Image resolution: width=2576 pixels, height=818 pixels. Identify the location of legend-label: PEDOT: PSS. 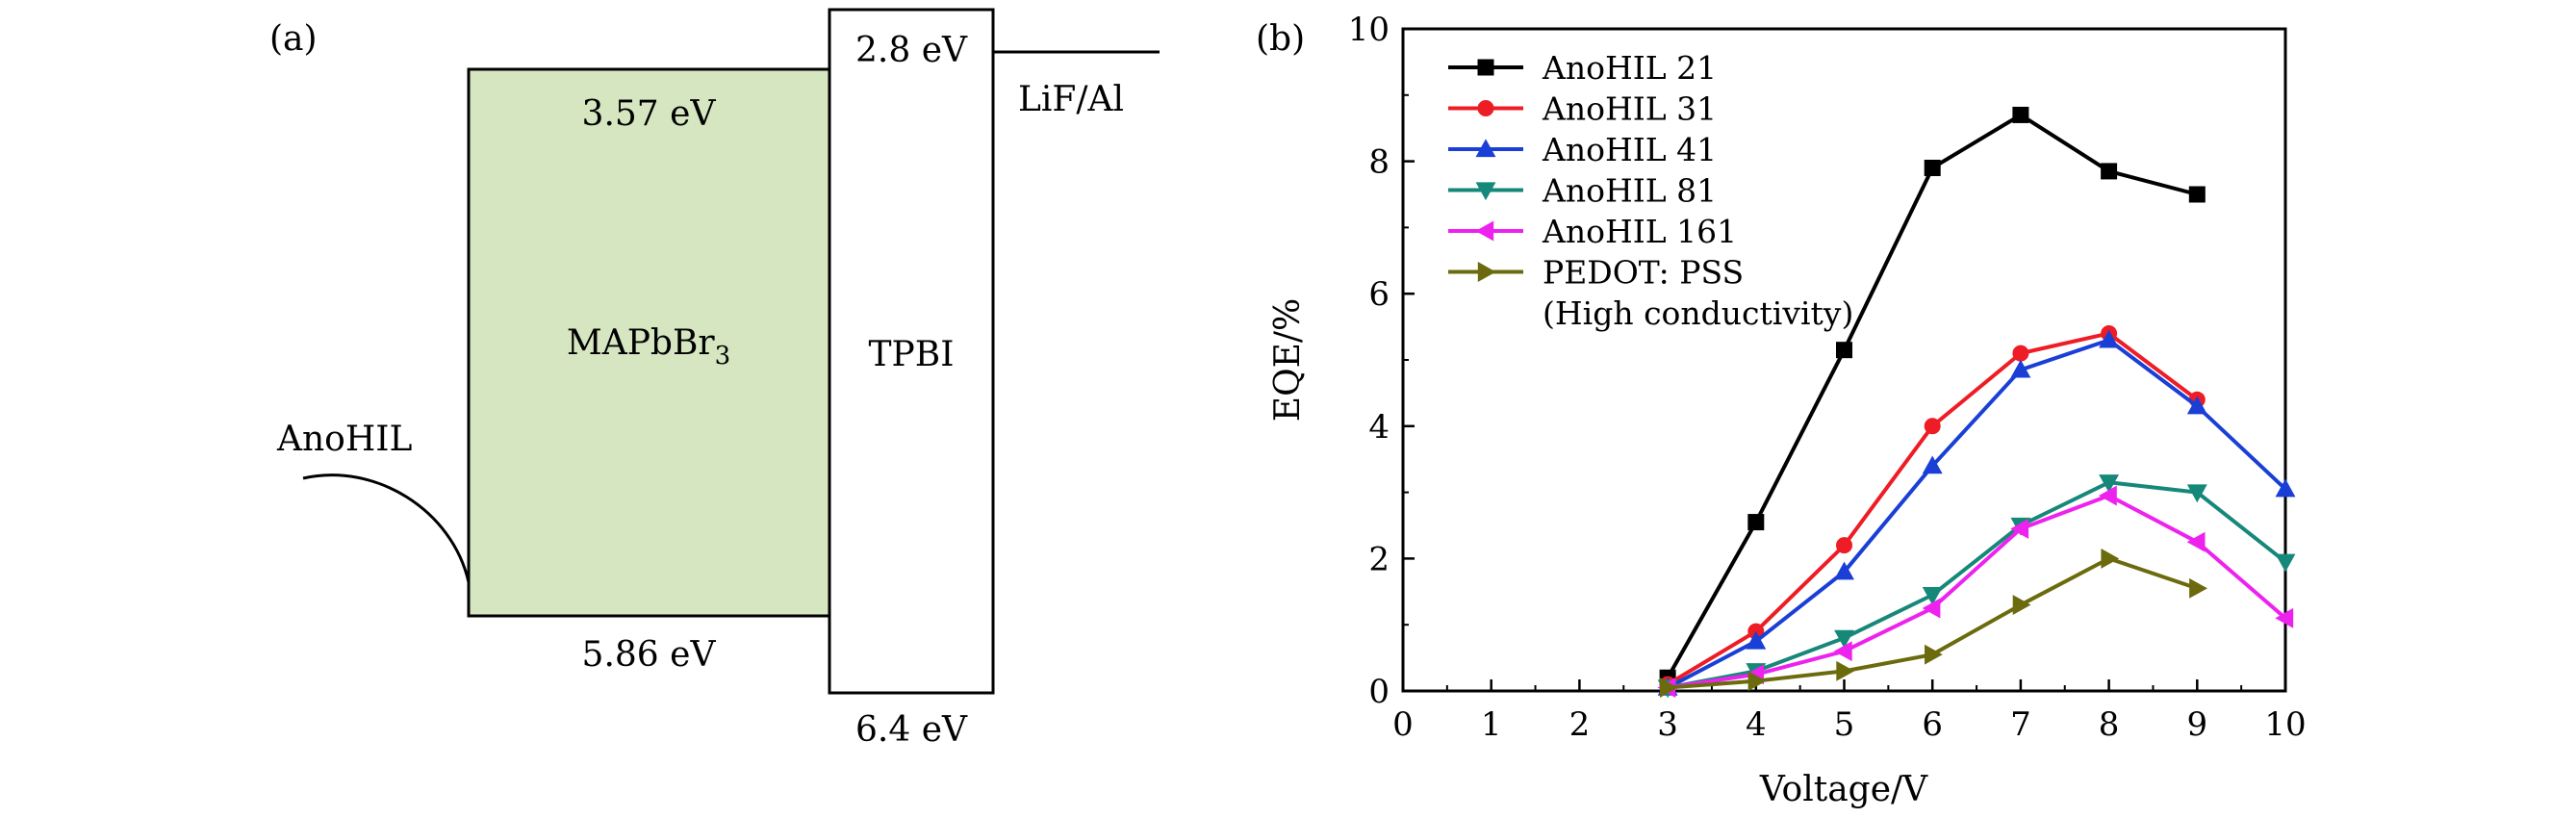
(1643, 273).